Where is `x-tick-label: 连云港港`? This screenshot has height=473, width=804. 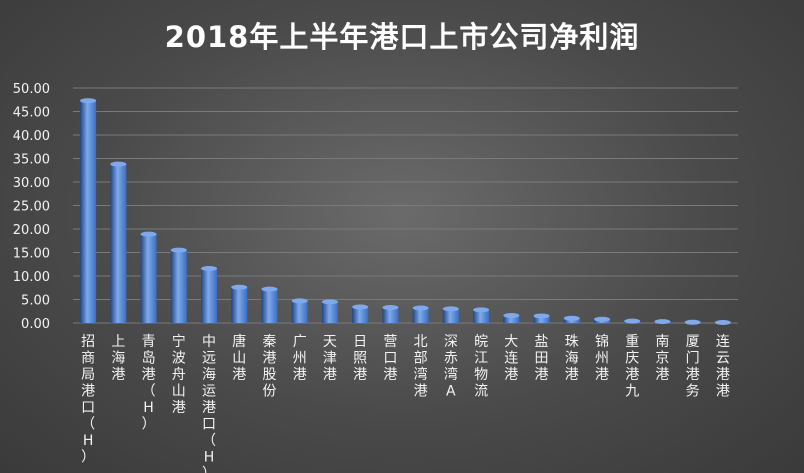 x-tick-label: 连云港港 is located at coordinates (723, 367).